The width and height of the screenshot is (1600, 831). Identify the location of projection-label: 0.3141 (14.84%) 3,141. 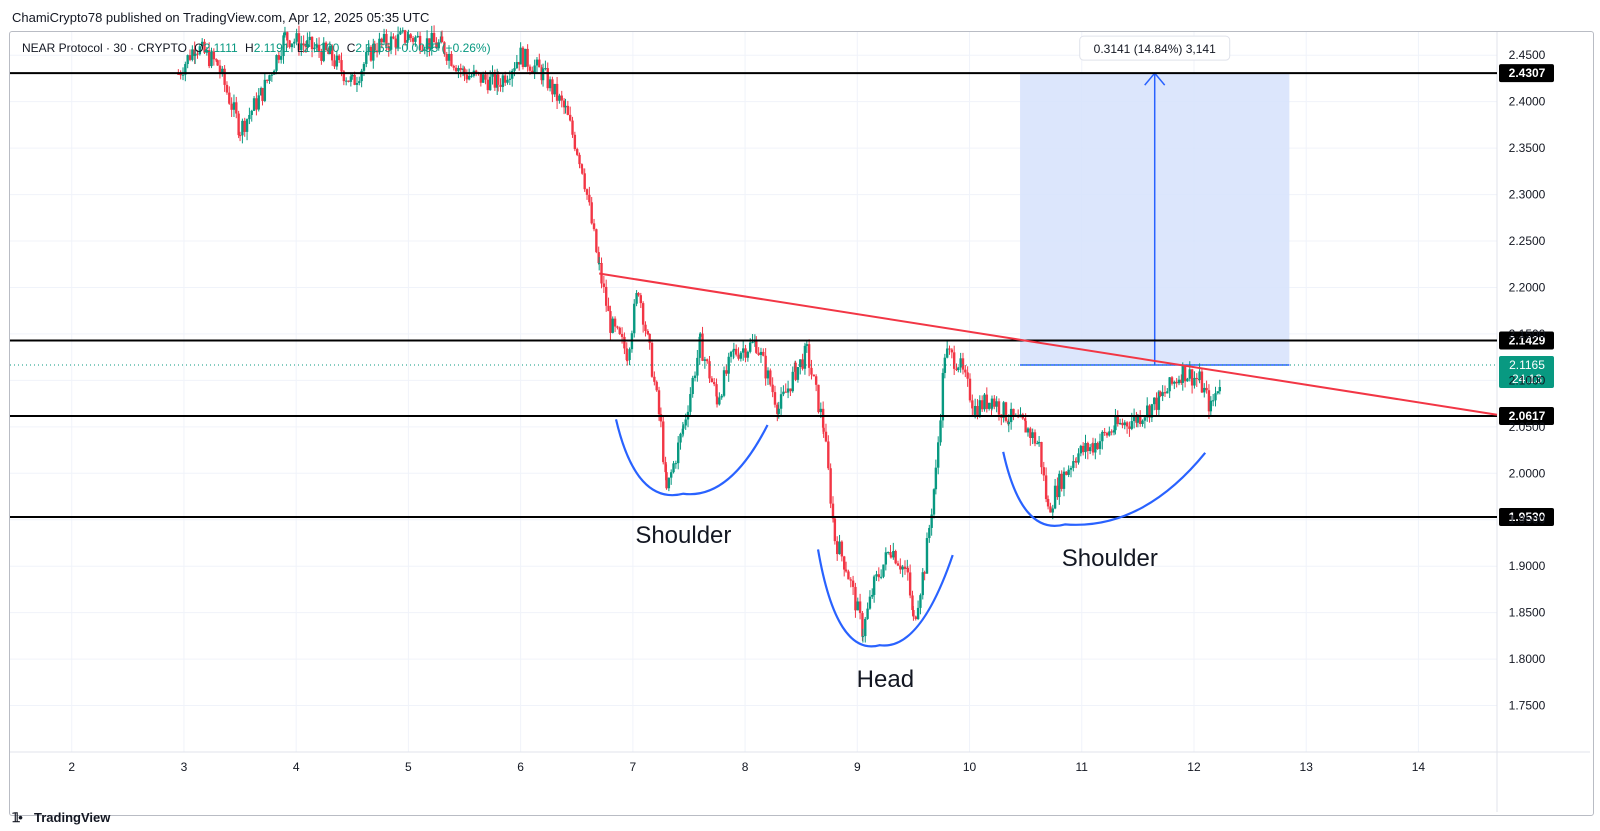
(1155, 49).